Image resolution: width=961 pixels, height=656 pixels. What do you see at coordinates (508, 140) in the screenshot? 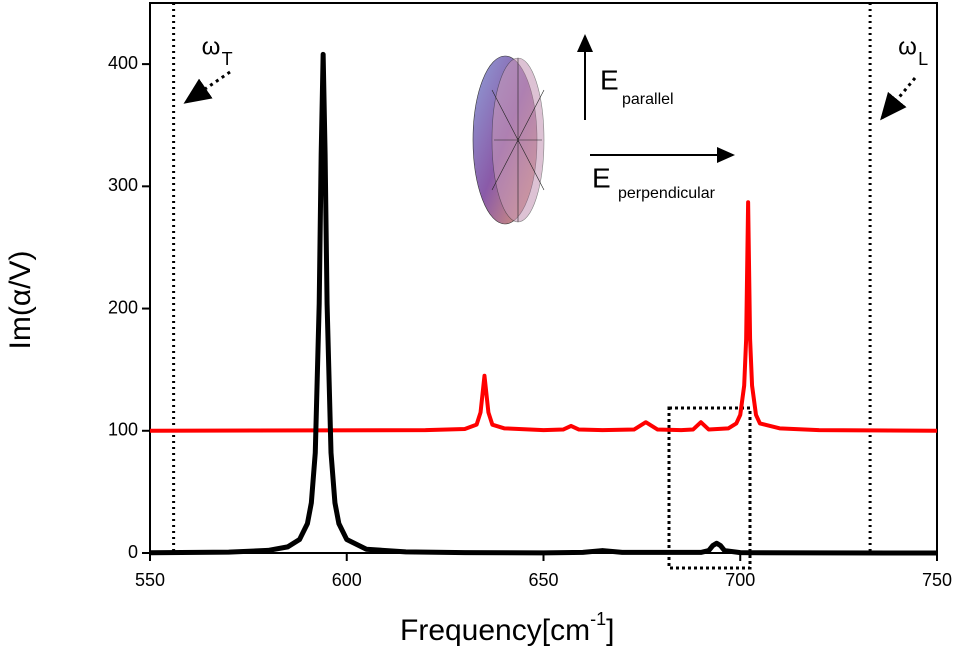
I see `disk-illustration` at bounding box center [508, 140].